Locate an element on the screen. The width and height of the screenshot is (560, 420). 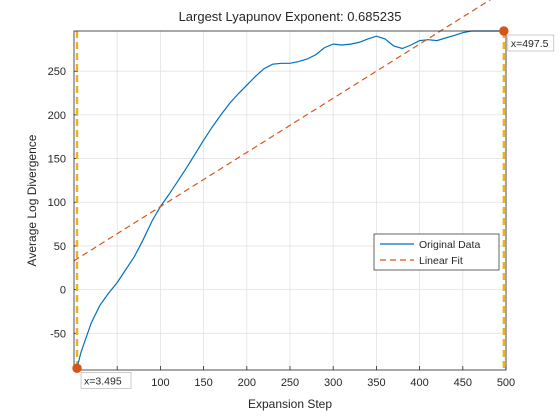
legend: Original Data Linear Fit is located at coordinates (436, 252).